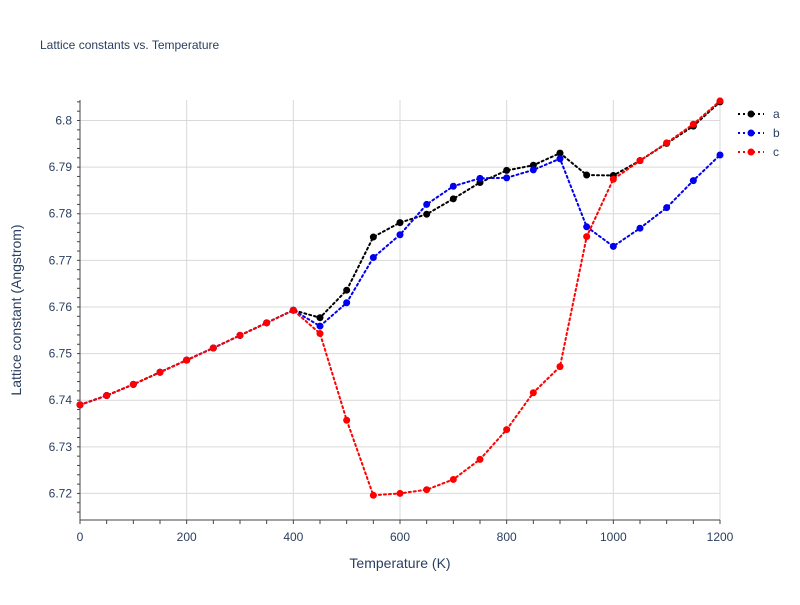 The height and width of the screenshot is (605, 800). What do you see at coordinates (720, 537) in the screenshot?
I see `x-tick-label: 1200` at bounding box center [720, 537].